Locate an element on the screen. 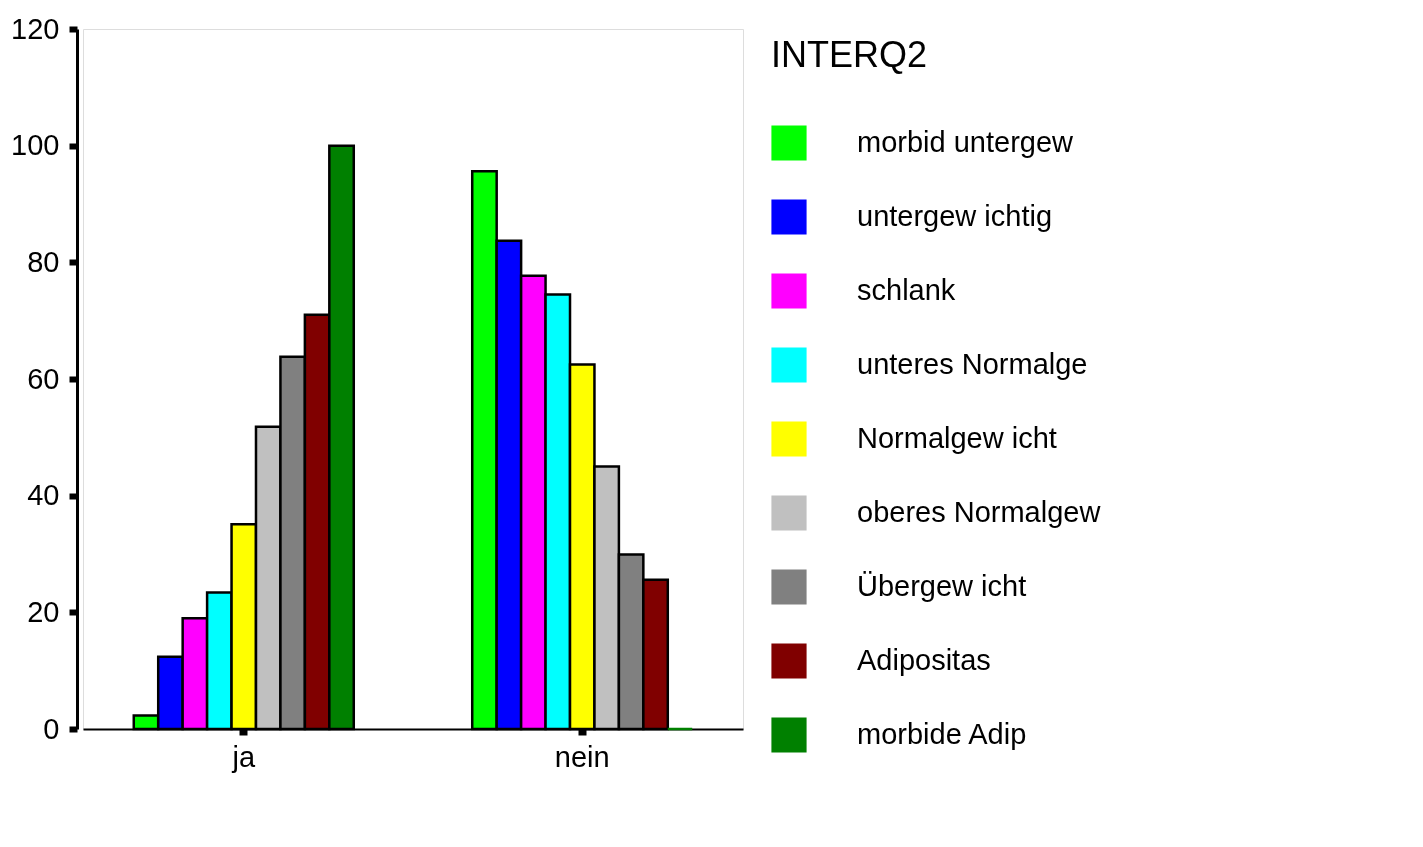  y-tick-label: 100 is located at coordinates (35, 145).